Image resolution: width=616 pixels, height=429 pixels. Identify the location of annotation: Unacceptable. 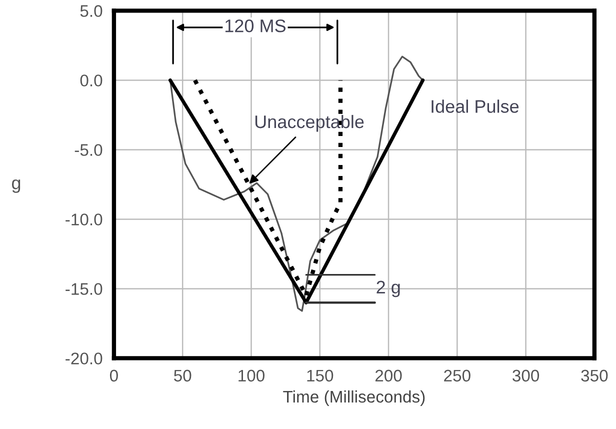
(309, 123).